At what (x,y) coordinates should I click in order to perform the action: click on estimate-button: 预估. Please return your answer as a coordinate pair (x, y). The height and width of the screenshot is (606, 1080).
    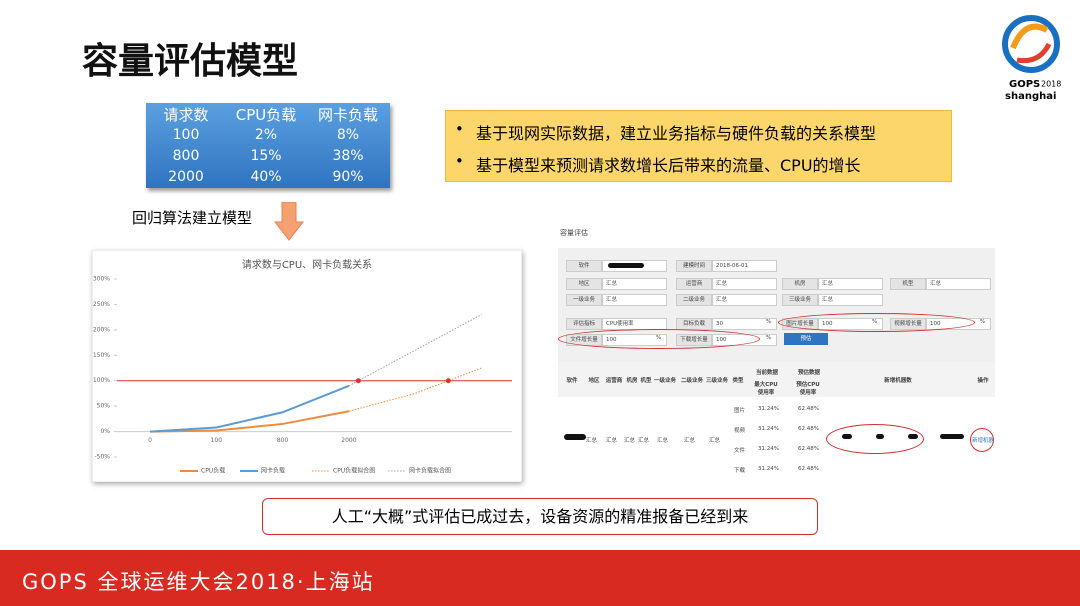
    Looking at the image, I should click on (806, 339).